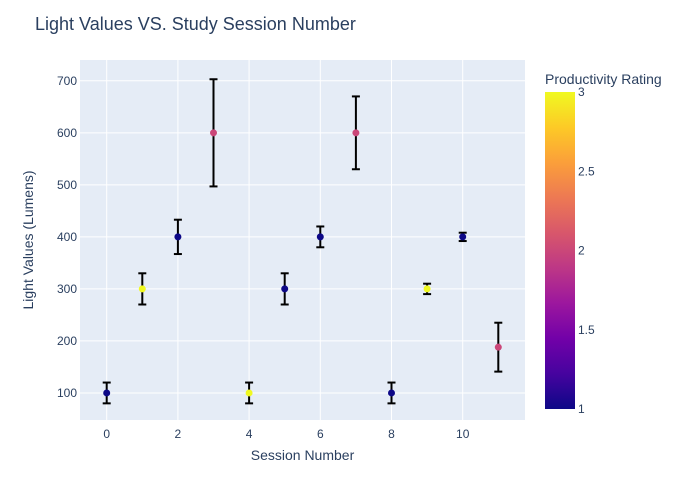  What do you see at coordinates (286, 434) in the screenshot?
I see `x-axis-ticks: 0 2 4 6 8 10` at bounding box center [286, 434].